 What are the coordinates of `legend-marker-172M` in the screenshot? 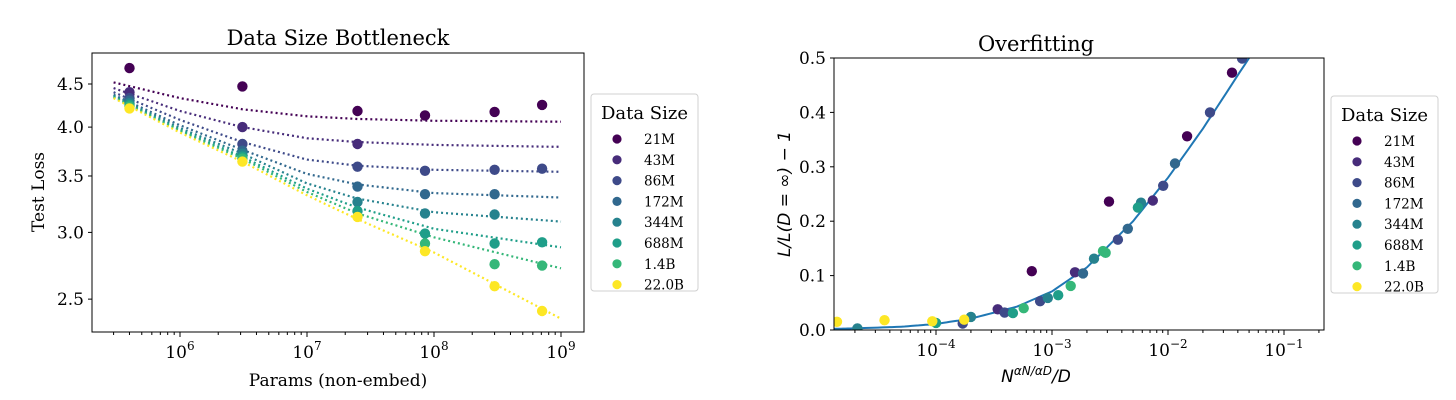 It's located at (617, 201).